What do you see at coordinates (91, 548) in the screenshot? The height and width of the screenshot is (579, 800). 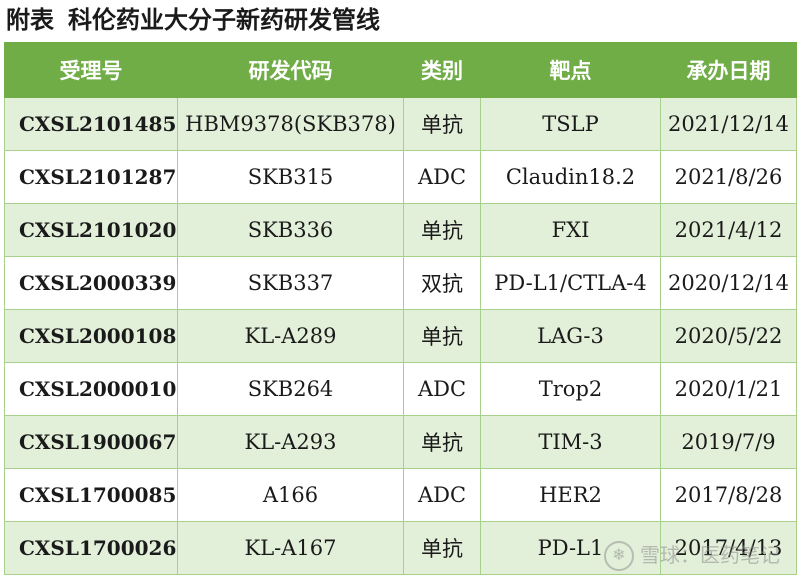 I see `cell-accept-no: CXSL1700026` at bounding box center [91, 548].